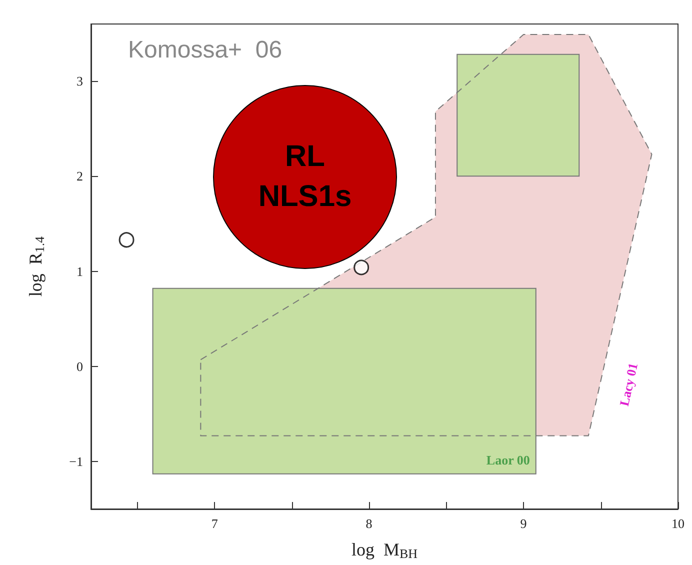 Image resolution: width=692 pixels, height=565 pixels. What do you see at coordinates (369, 523) in the screenshot?
I see `x-tick-label: 8` at bounding box center [369, 523].